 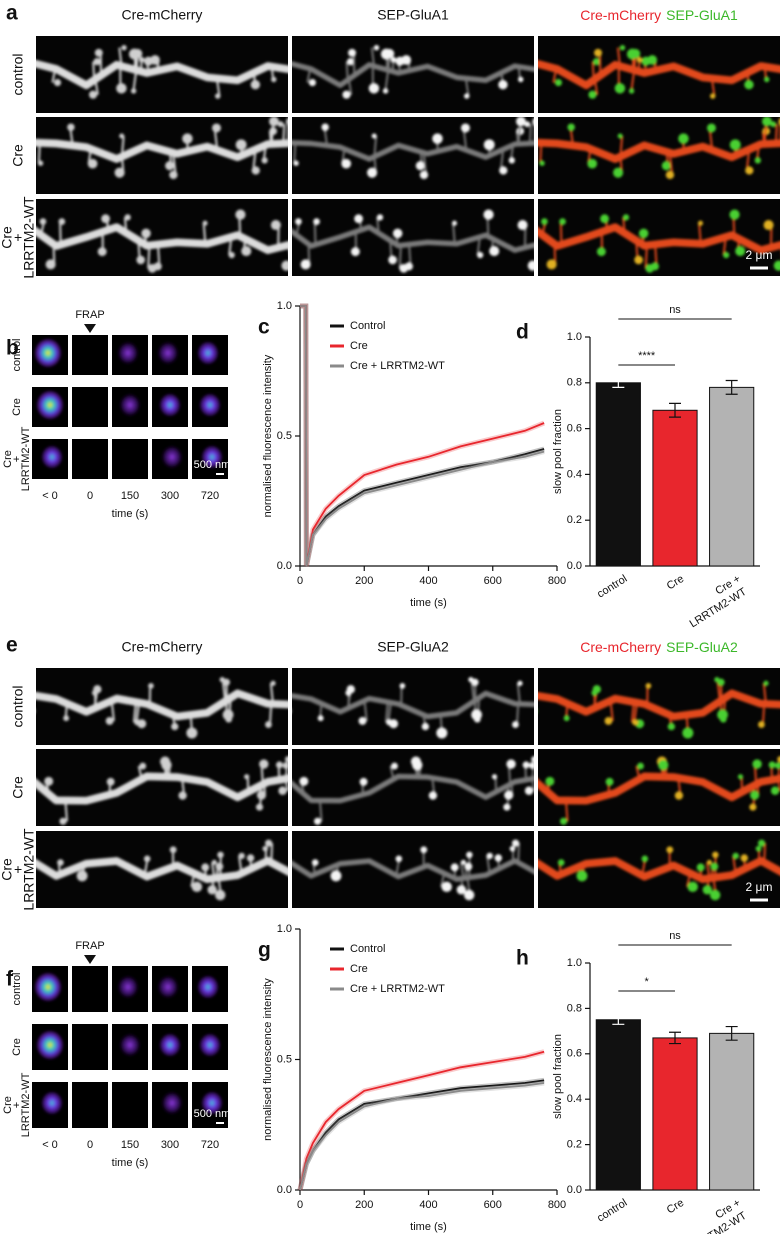 What do you see at coordinates (413, 647) in the screenshot?
I see `column-header: SEP-GluA2` at bounding box center [413, 647].